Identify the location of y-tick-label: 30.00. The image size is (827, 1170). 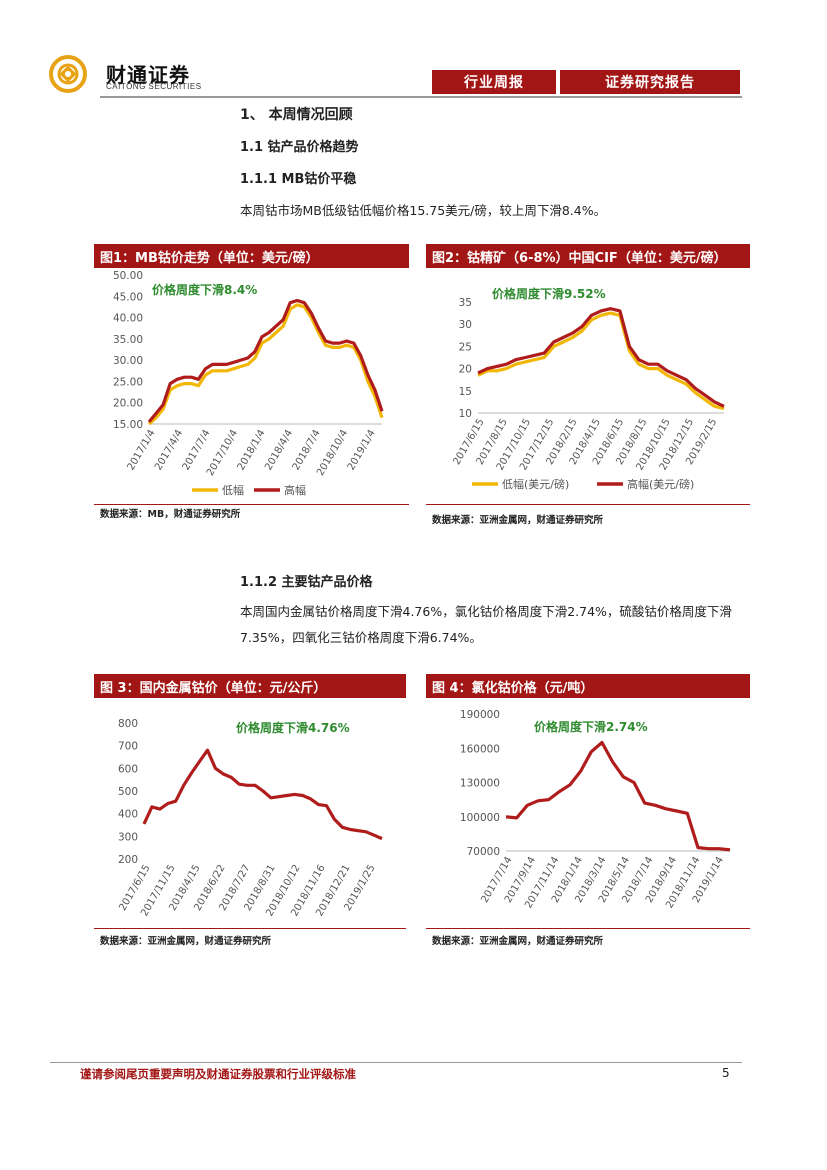
(128, 361).